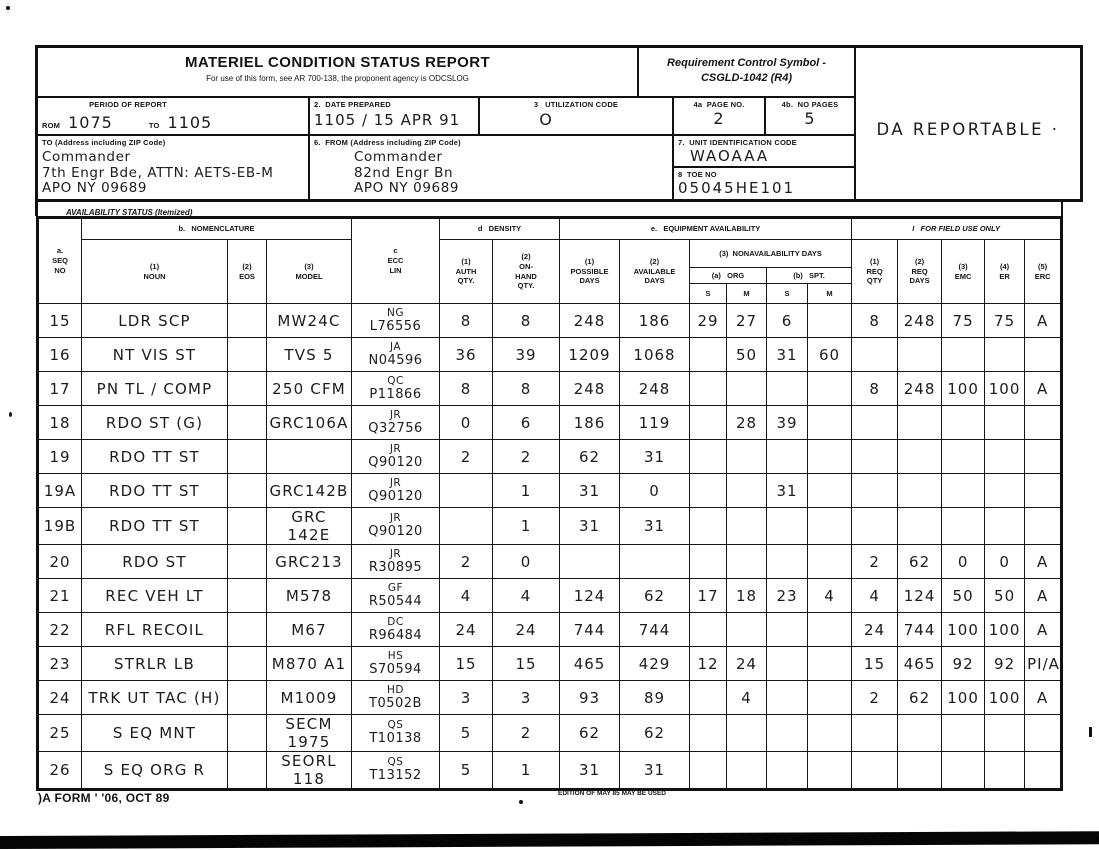  I want to click on cell-req-days, so click(920, 490).